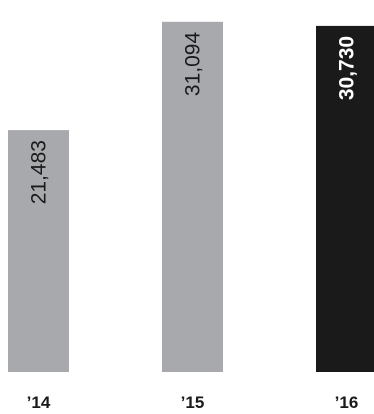 The height and width of the screenshot is (414, 374). What do you see at coordinates (347, 68) in the screenshot?
I see `bar-value-label-2: 30,730` at bounding box center [347, 68].